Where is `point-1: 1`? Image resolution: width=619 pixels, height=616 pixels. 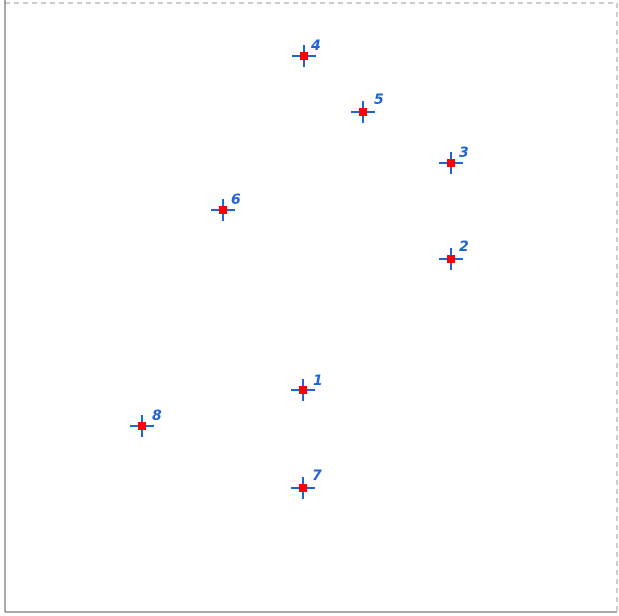
point-1: 1 is located at coordinates (307, 387).